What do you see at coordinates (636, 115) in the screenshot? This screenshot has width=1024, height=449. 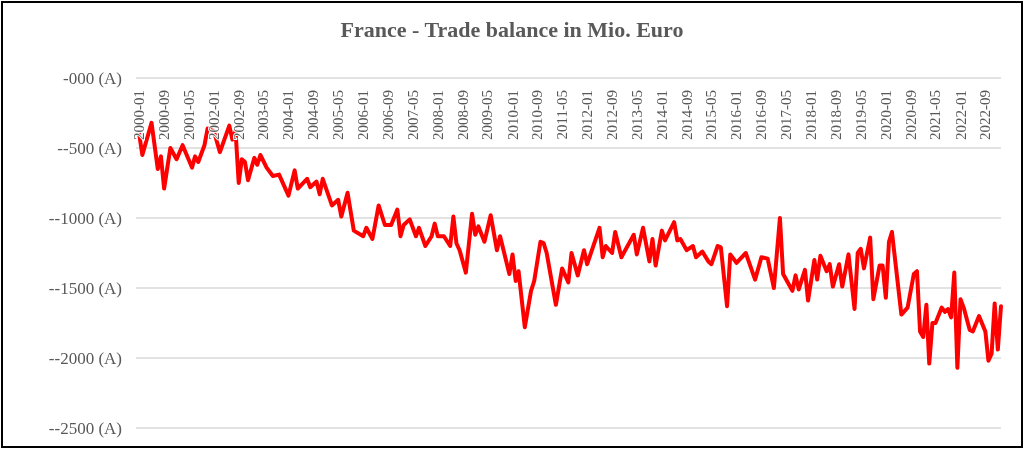 I see `x-tick-label: 2013-05` at bounding box center [636, 115].